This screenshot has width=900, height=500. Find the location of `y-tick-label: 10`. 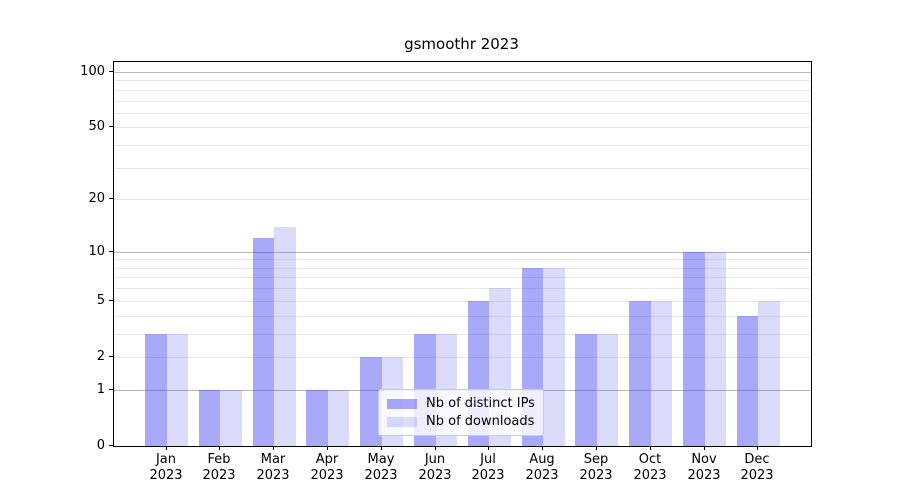

y-tick-label: 10 is located at coordinates (96, 251).